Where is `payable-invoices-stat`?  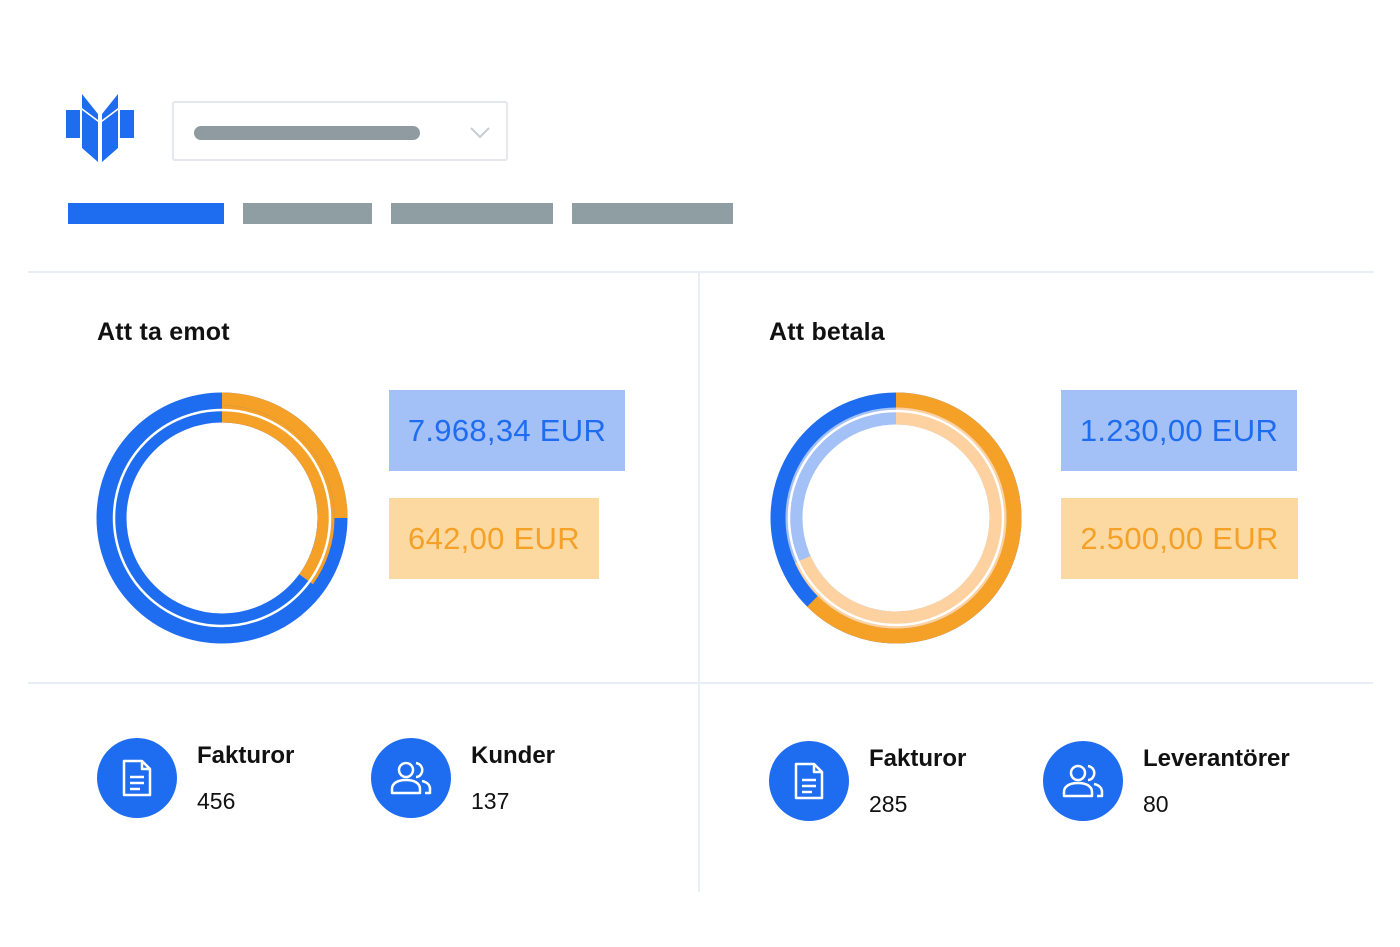
payable-invoices-stat is located at coordinates (809, 781).